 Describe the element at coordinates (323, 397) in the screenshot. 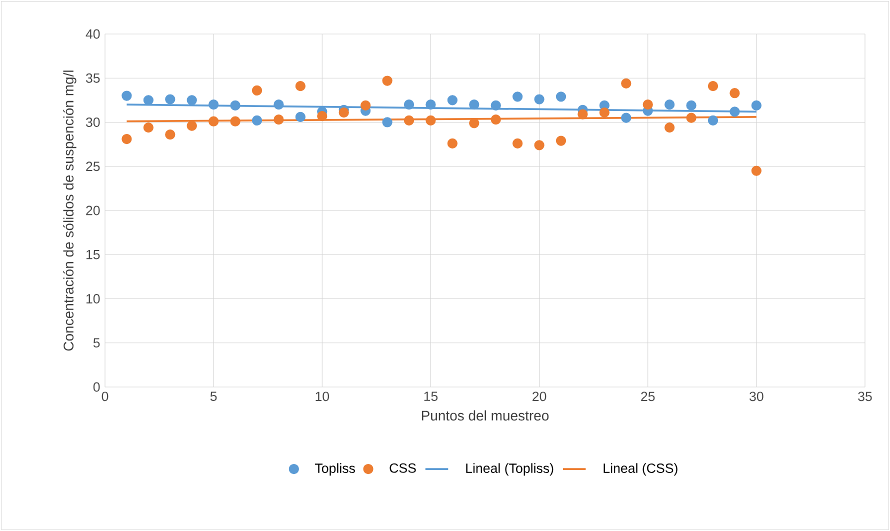

I see `x-tick-label: 10` at that location.